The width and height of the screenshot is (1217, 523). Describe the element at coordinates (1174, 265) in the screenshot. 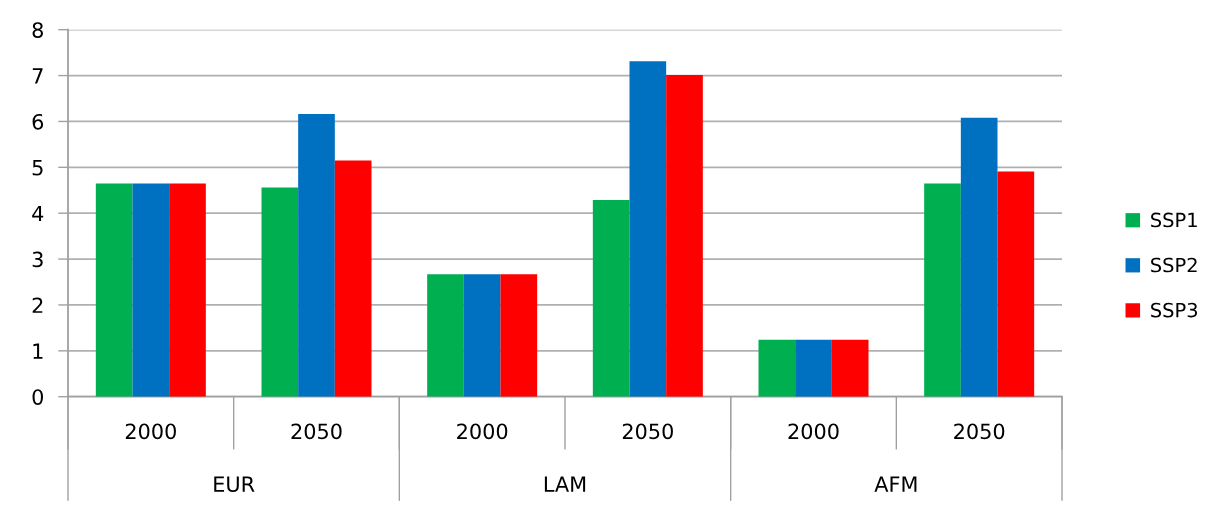

I see `legend-label: SSP2` at that location.